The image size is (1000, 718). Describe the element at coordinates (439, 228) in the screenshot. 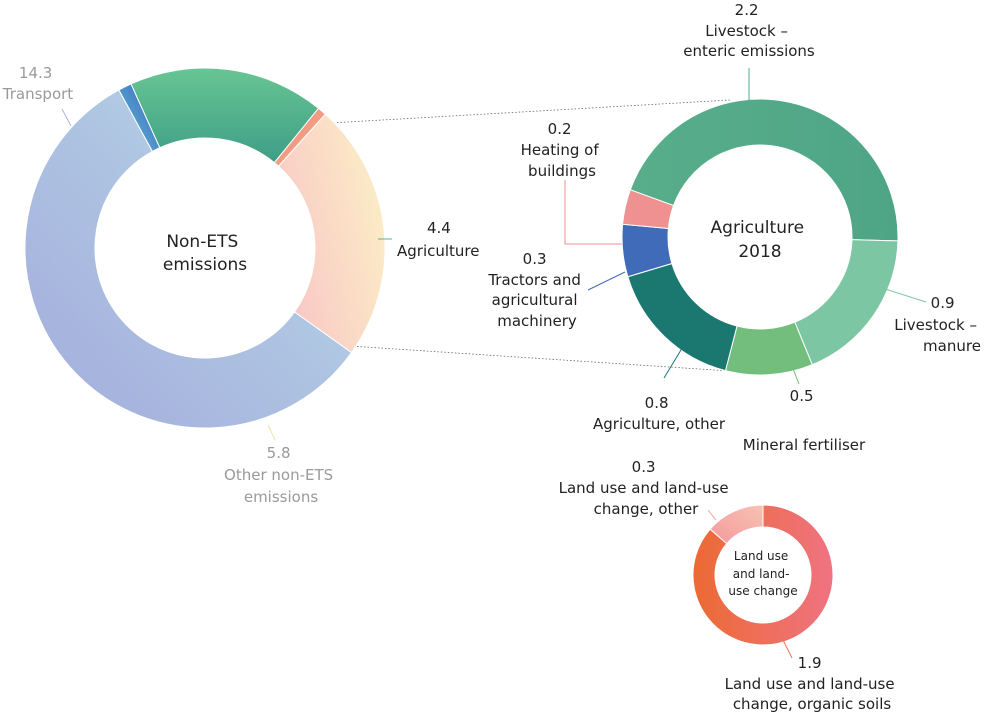

I see `label-value: 4.4` at that location.